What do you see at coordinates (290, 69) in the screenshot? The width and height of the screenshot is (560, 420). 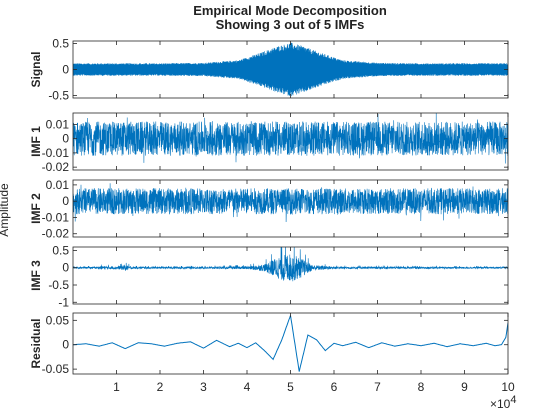 I see `series-trace-signal` at bounding box center [290, 69].